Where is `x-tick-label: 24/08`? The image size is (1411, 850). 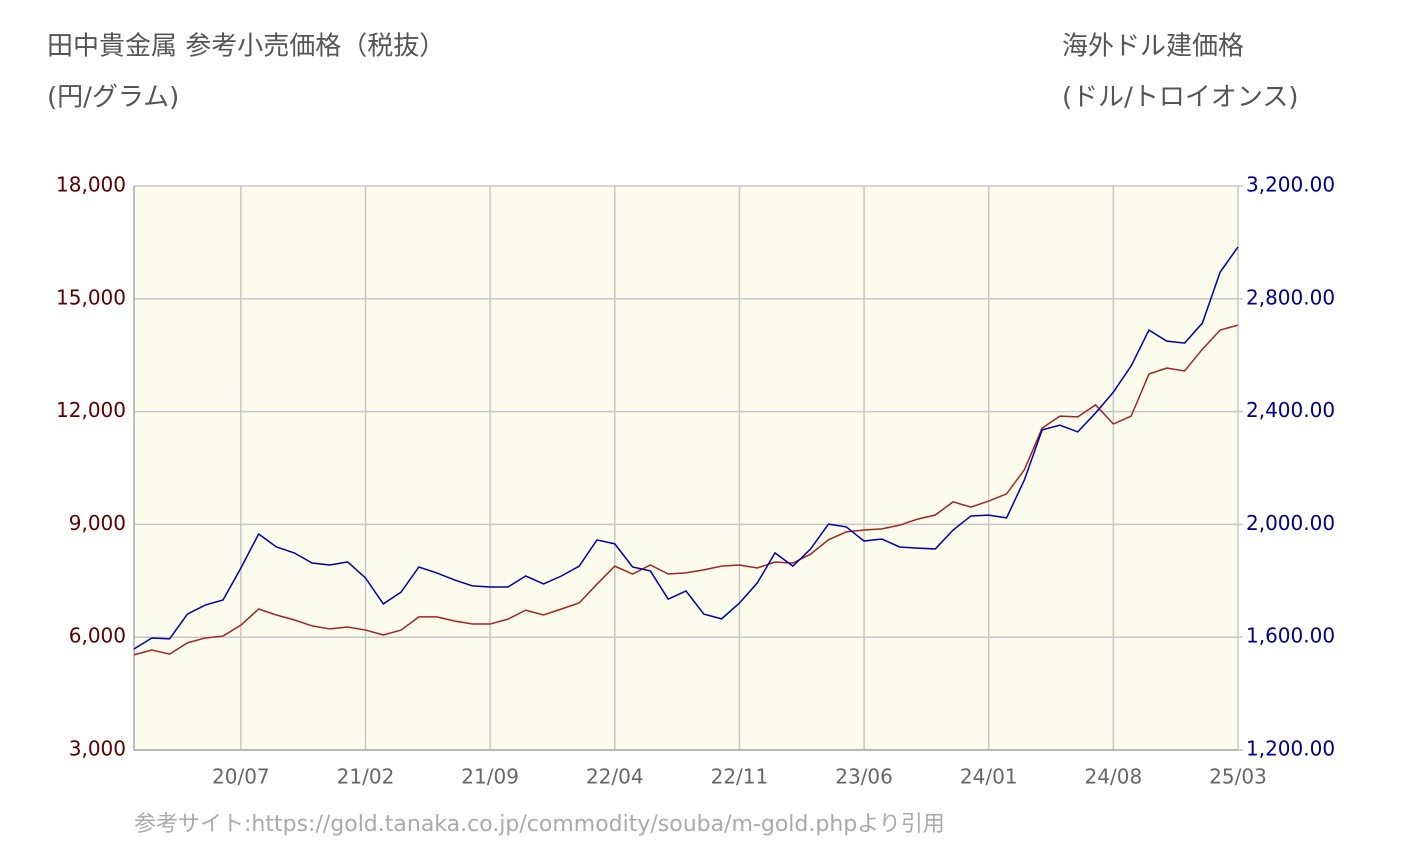 x-tick-label: 24/08 is located at coordinates (1114, 777).